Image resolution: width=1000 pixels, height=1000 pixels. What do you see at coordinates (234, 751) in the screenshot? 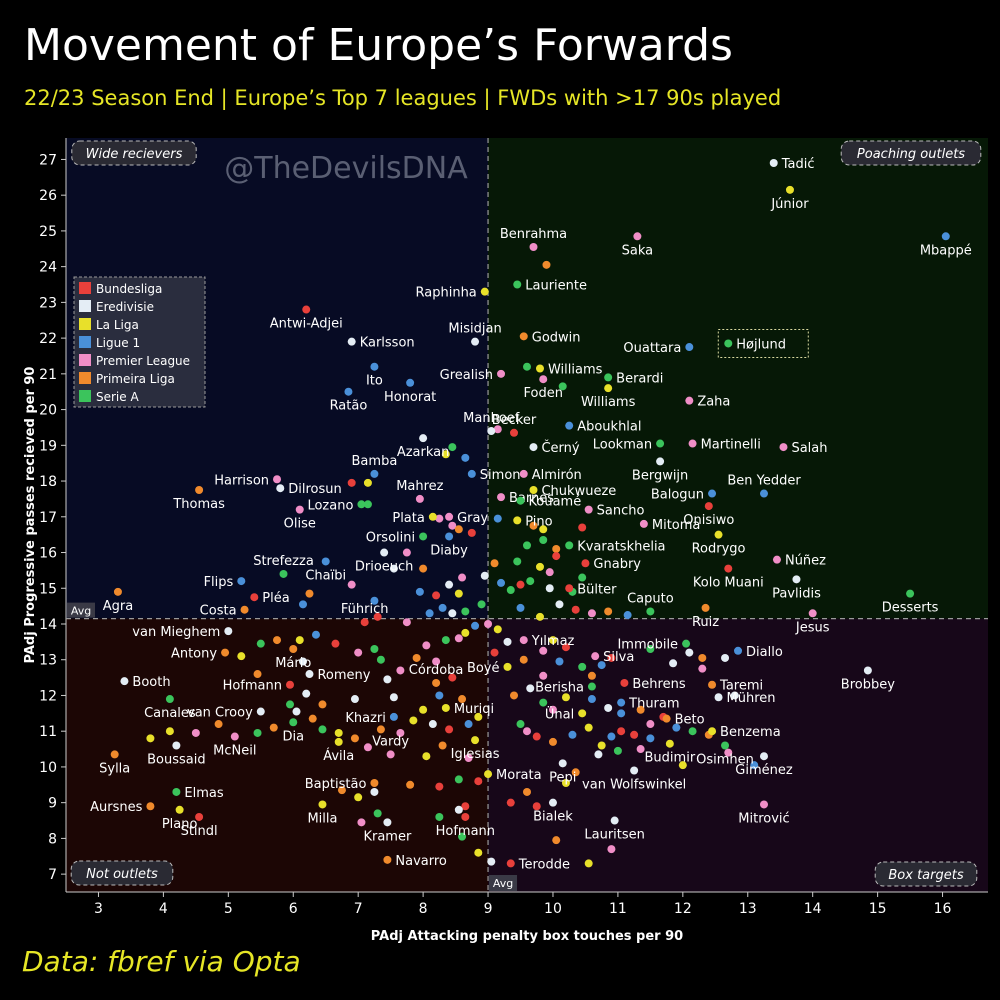
I see `point-label: McNeil` at bounding box center [234, 751].